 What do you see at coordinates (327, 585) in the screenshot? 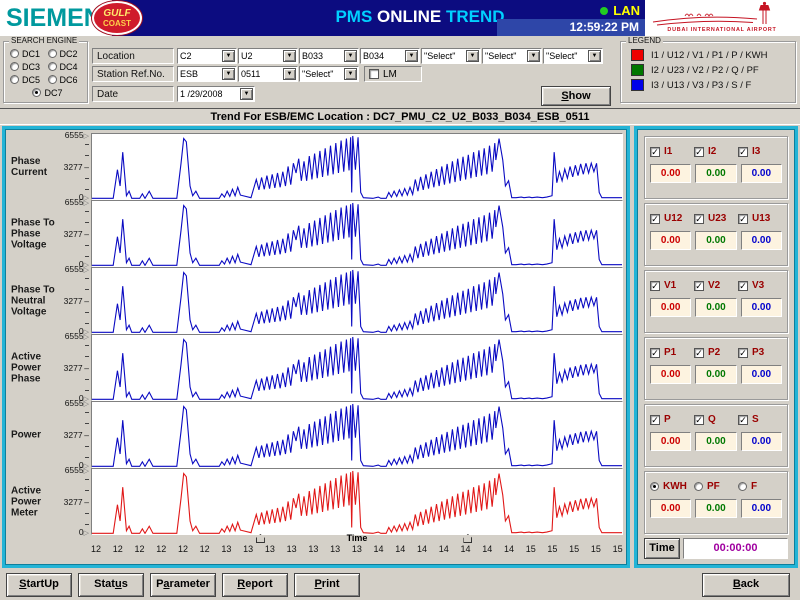
I see `print-button: Print` at bounding box center [327, 585].